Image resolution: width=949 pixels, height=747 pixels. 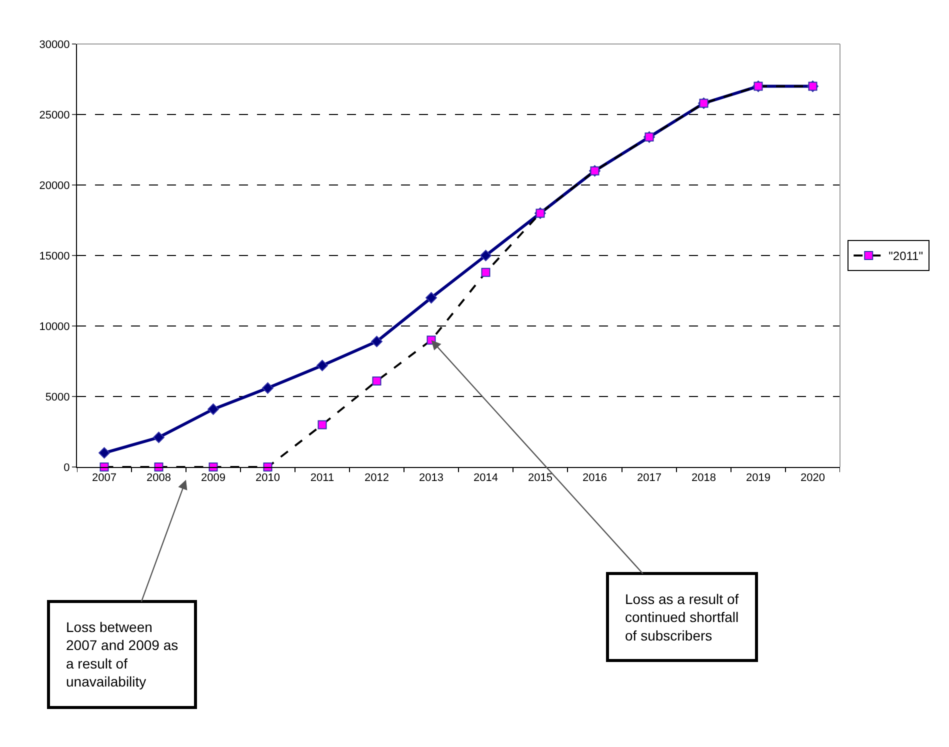 I want to click on x-tick-label: 2012, so click(x=376, y=478).